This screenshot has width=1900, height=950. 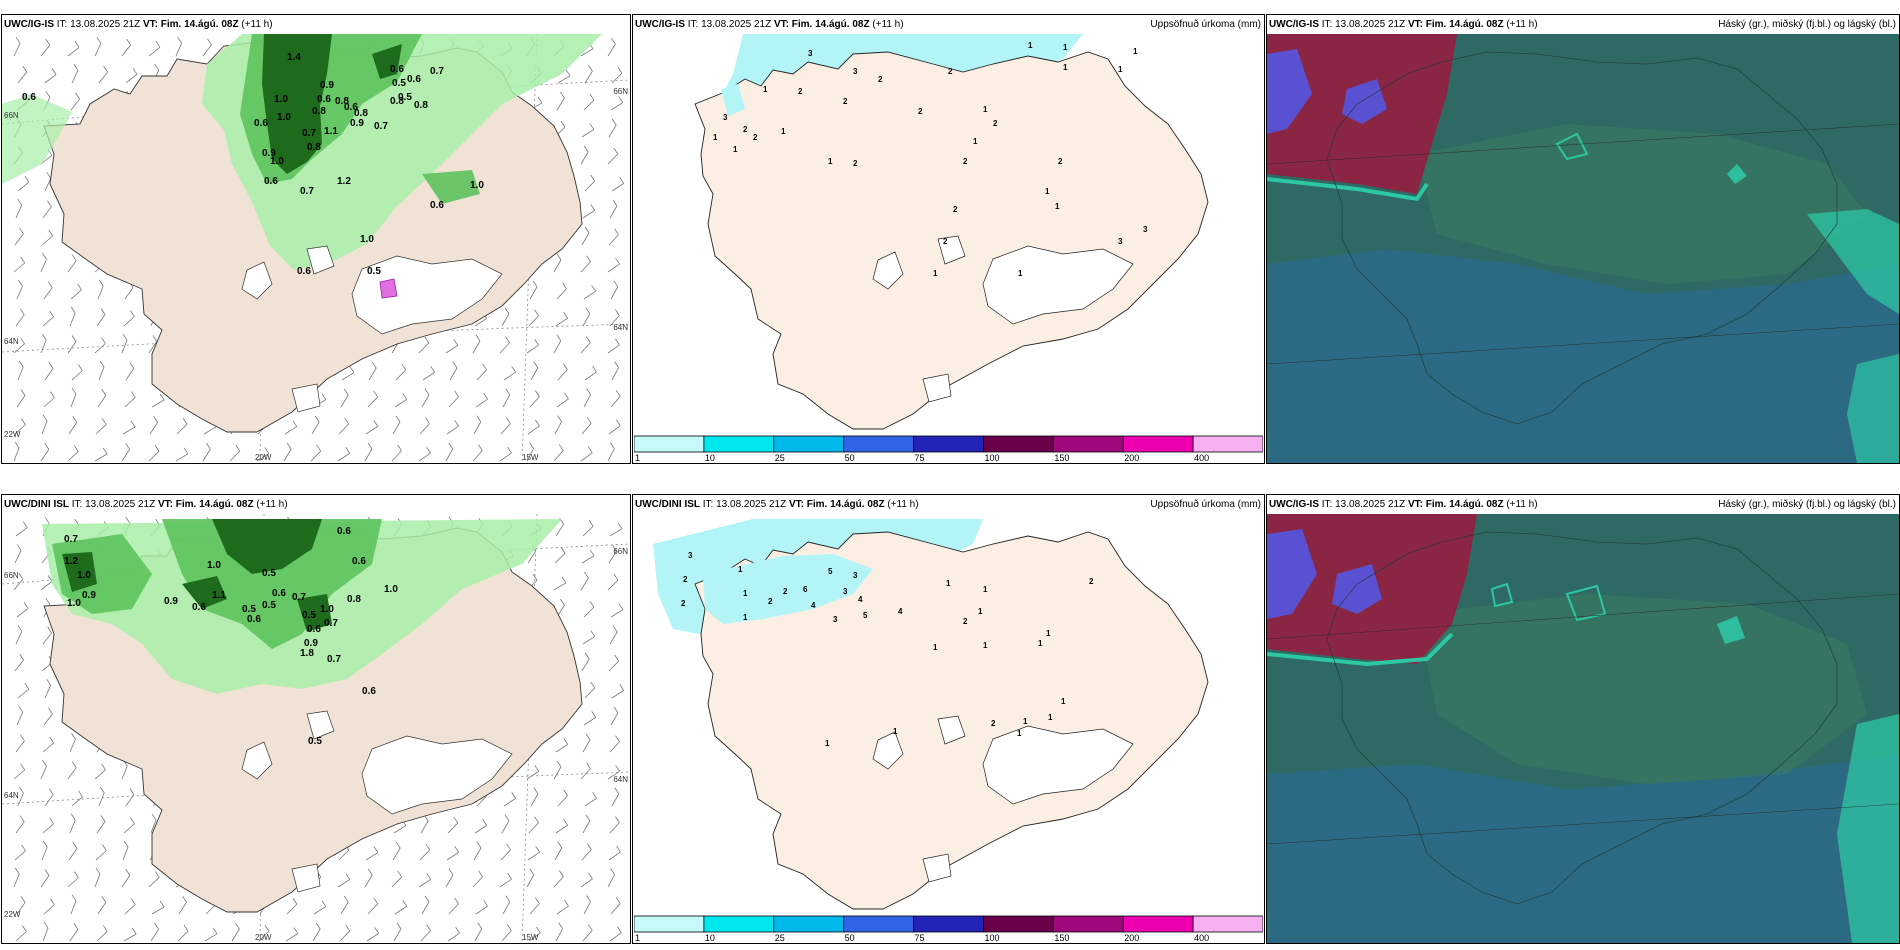 I want to click on lon-label-22w: 22W, so click(x=12, y=914).